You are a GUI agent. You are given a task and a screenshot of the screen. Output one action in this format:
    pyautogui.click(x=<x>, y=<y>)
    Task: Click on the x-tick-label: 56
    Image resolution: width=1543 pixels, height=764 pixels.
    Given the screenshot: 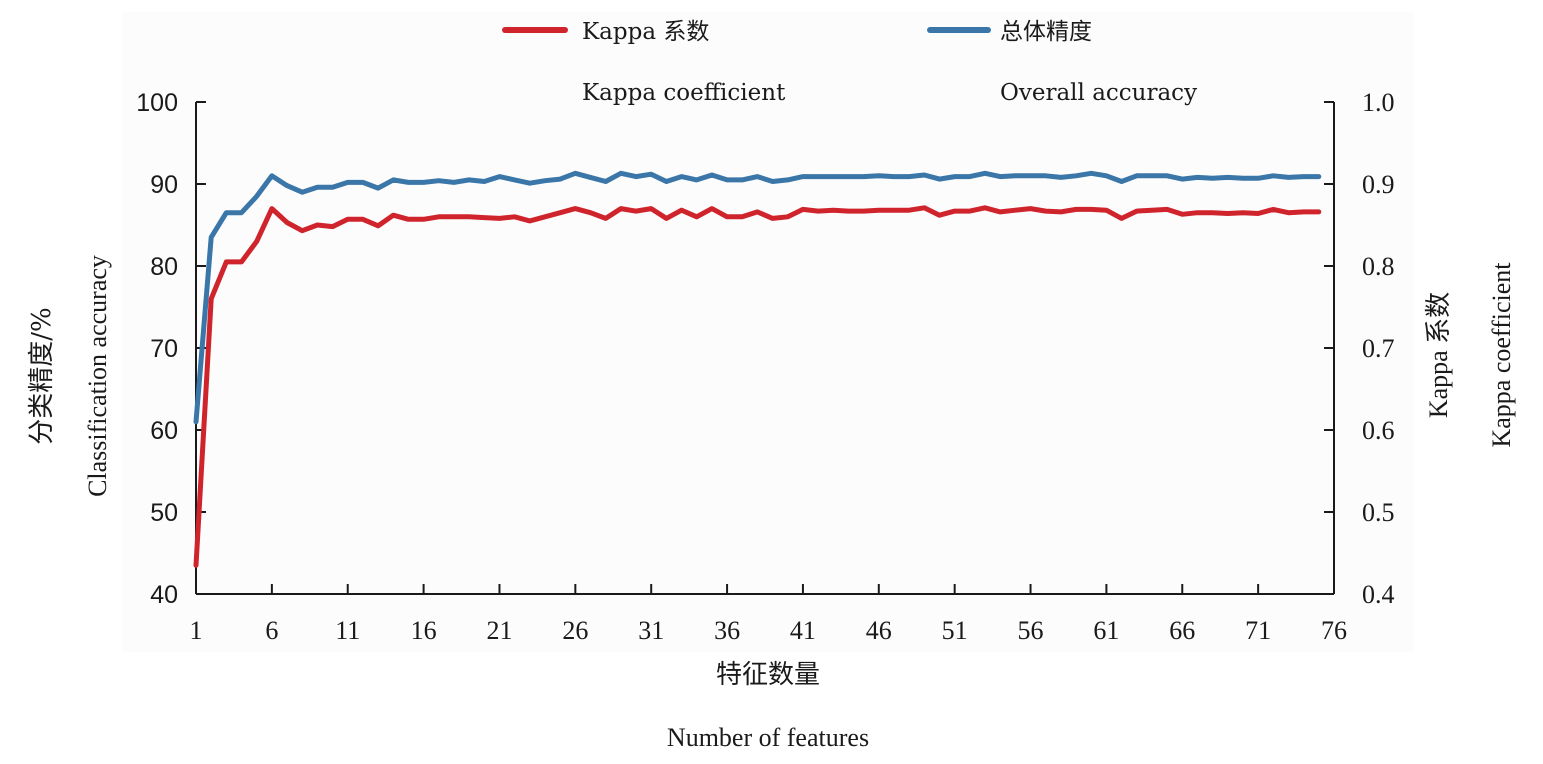 What is the action you would take?
    pyautogui.click(x=1031, y=630)
    